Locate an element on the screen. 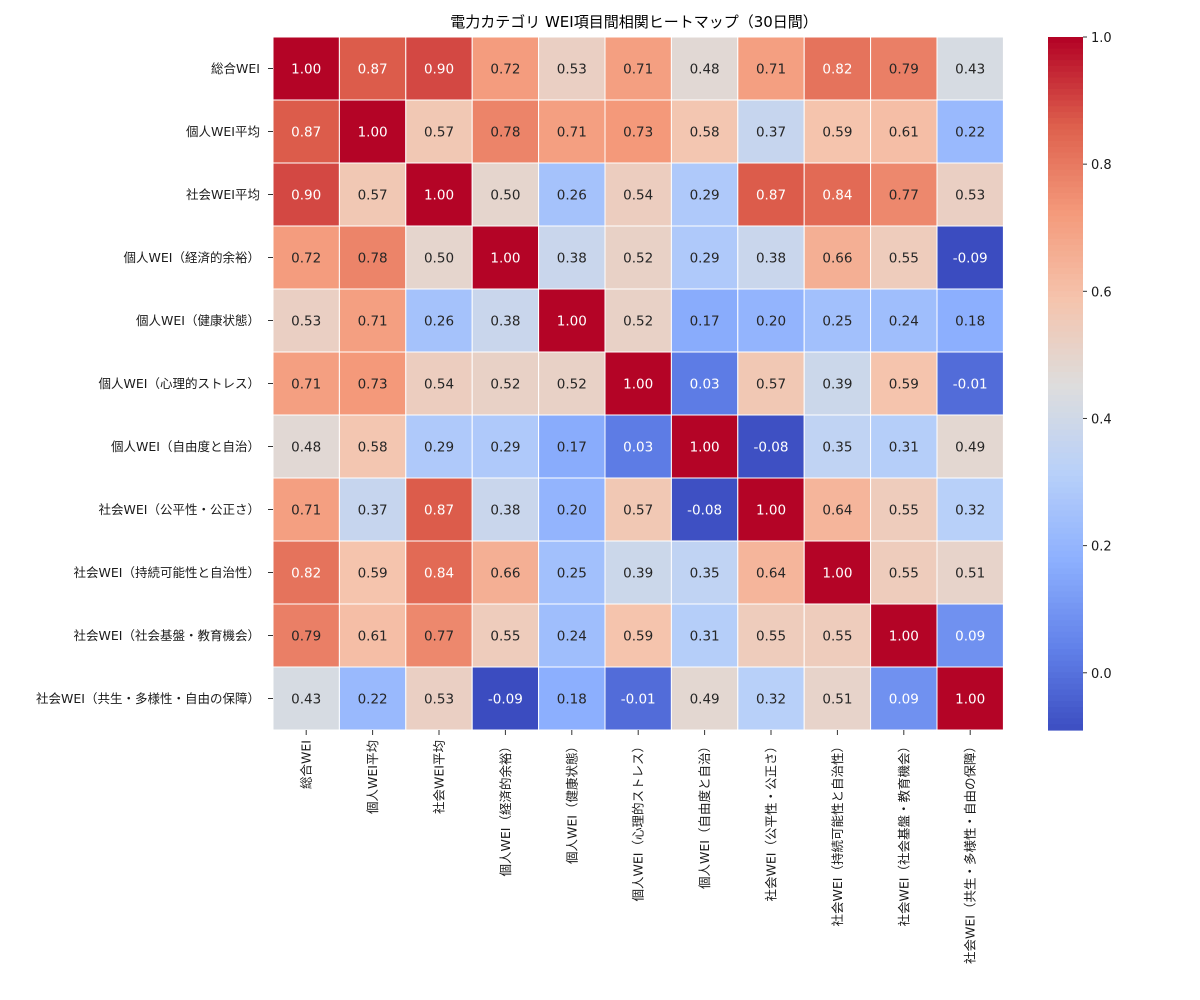 The height and width of the screenshot is (1000, 1200). heatmap-cell-r2-c10 is located at coordinates (970, 194).